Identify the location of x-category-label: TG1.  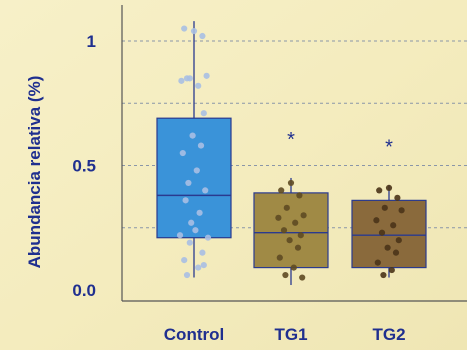
(290, 334).